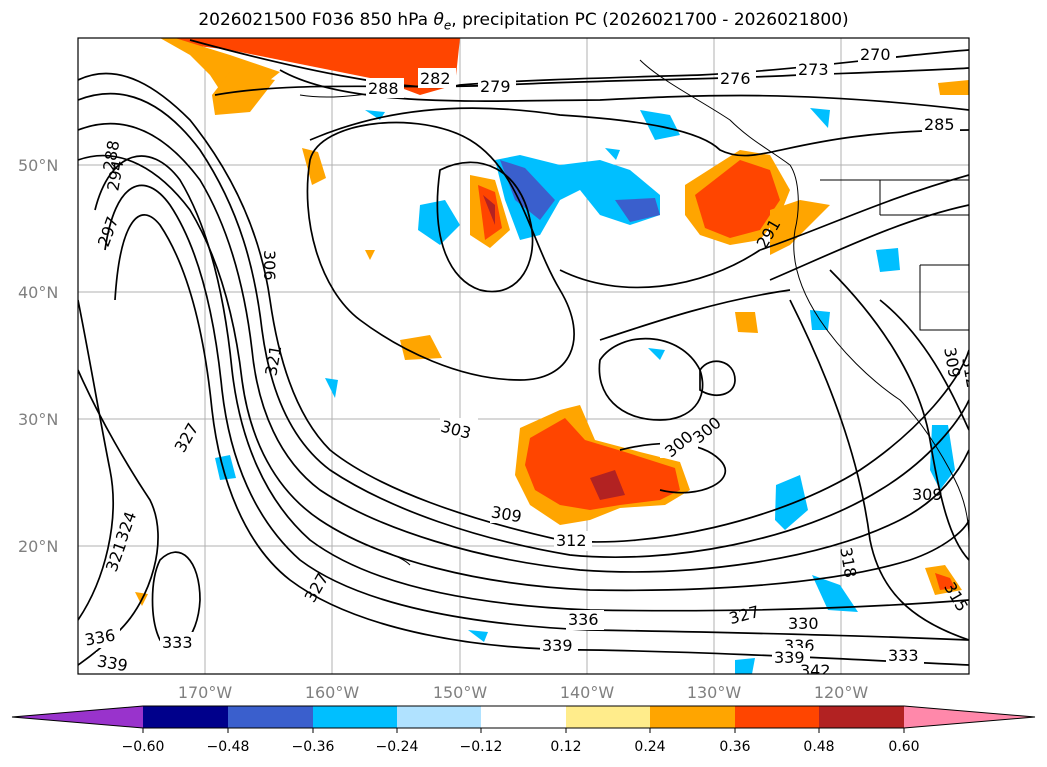 This screenshot has width=1047, height=767. Describe the element at coordinates (205, 692) in the screenshot. I see `lon-label-170w: 170°W` at that location.